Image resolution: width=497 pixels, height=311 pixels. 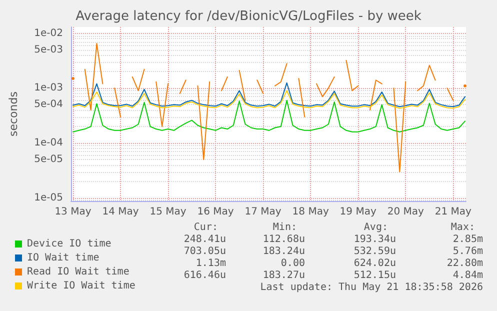 What do you see at coordinates (48, 104) in the screenshot?
I see `y-tick-label: 5e-04` at bounding box center [48, 104].